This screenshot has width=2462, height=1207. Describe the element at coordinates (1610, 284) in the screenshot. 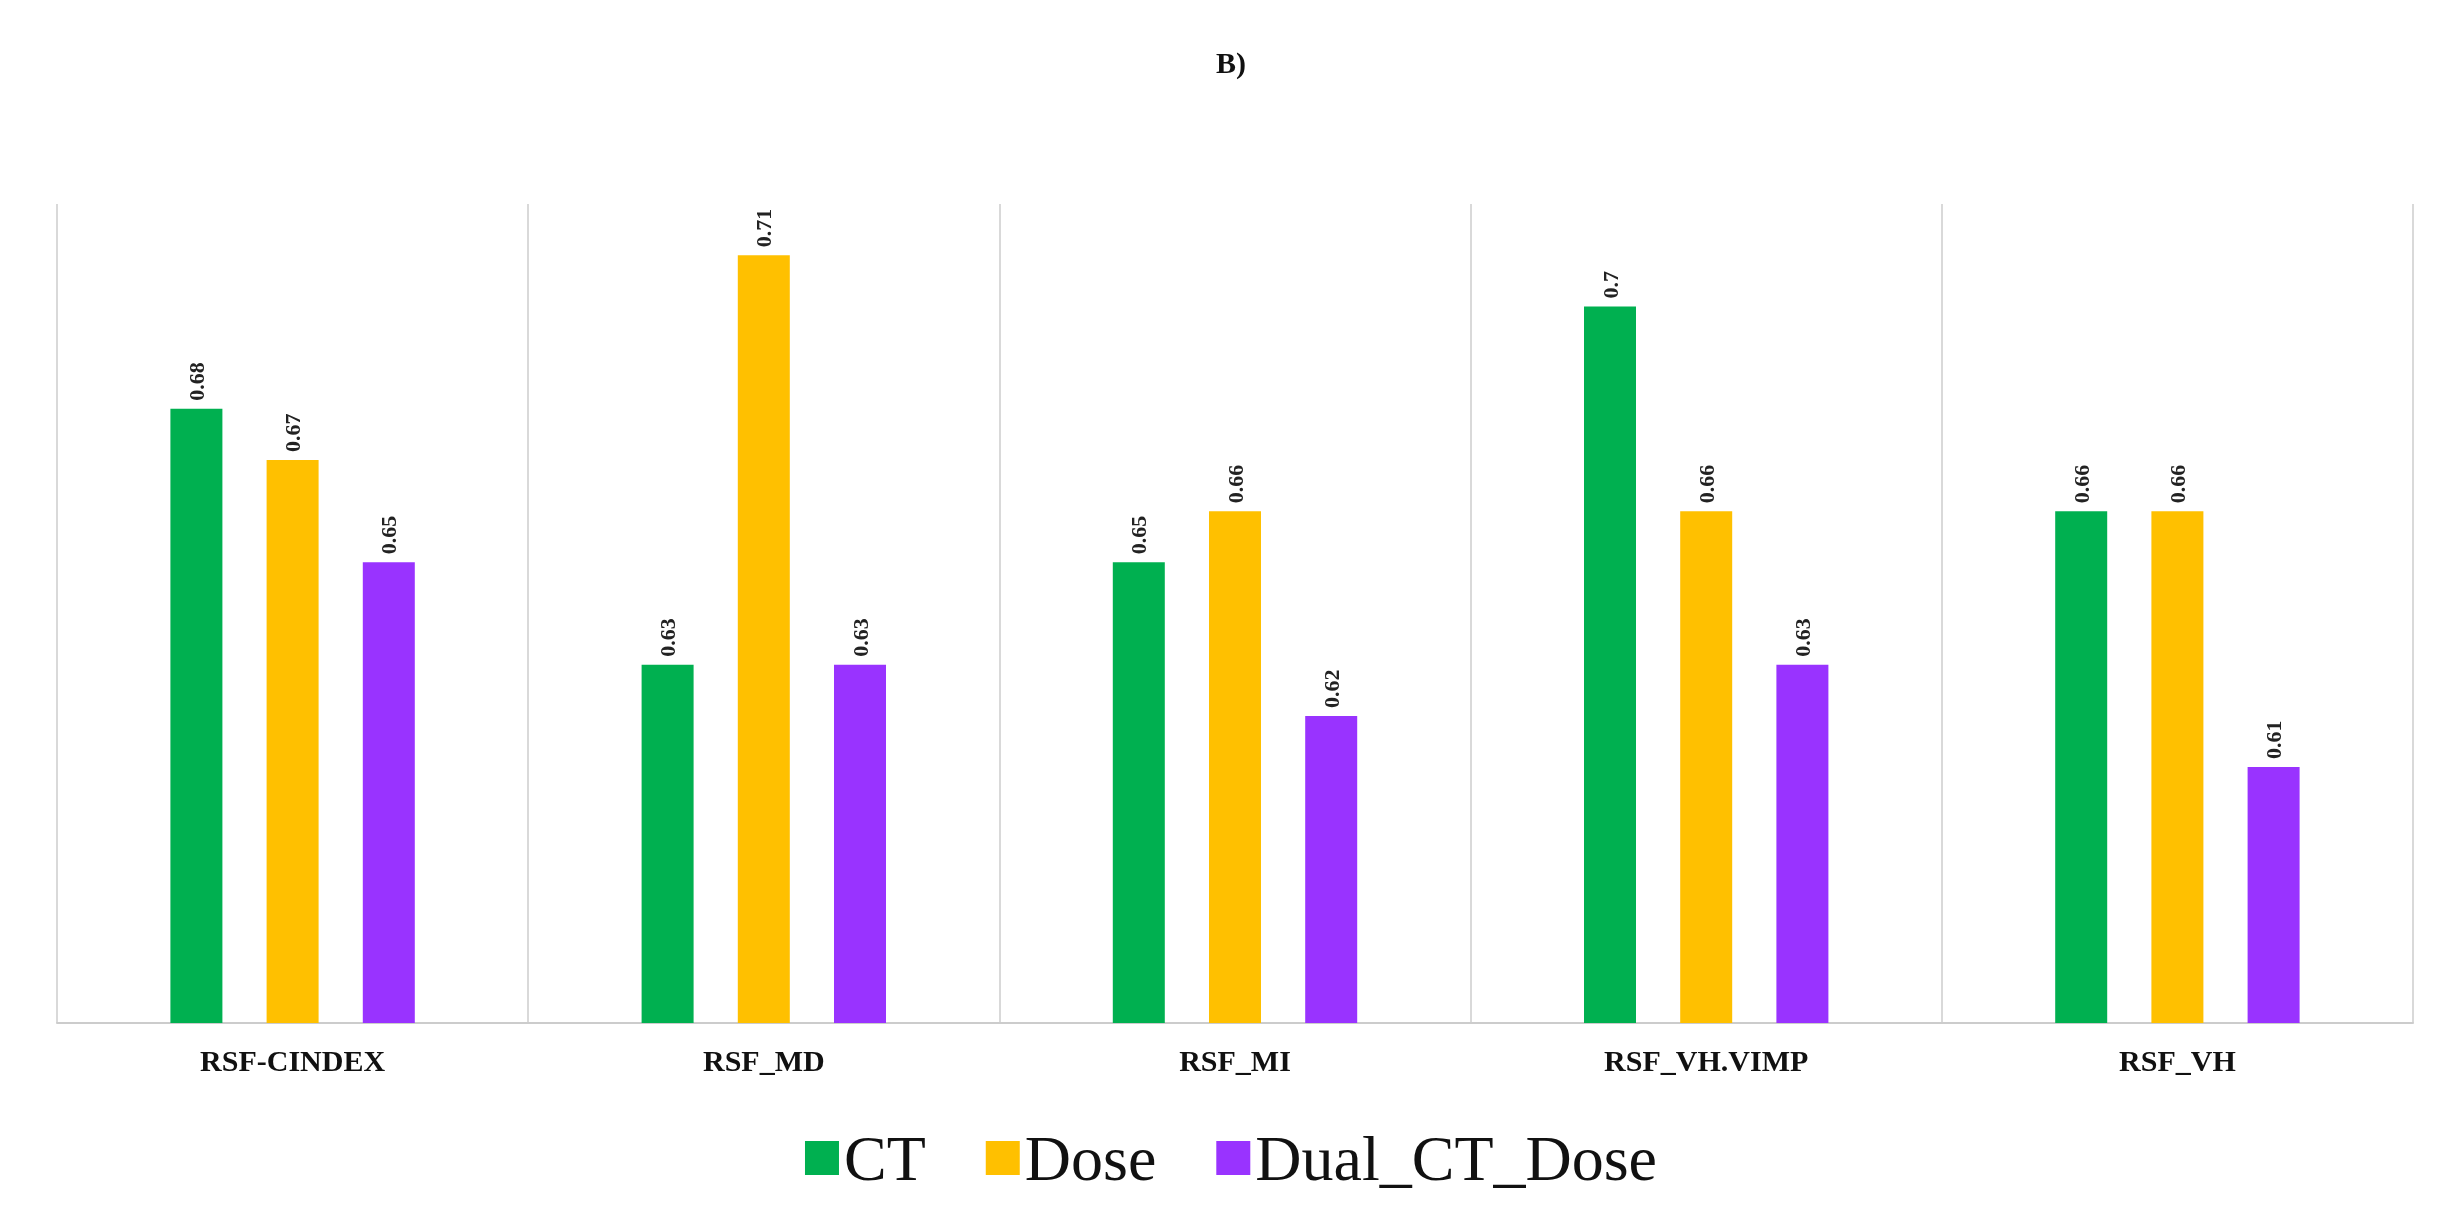

I see `data-label: 0.7` at that location.